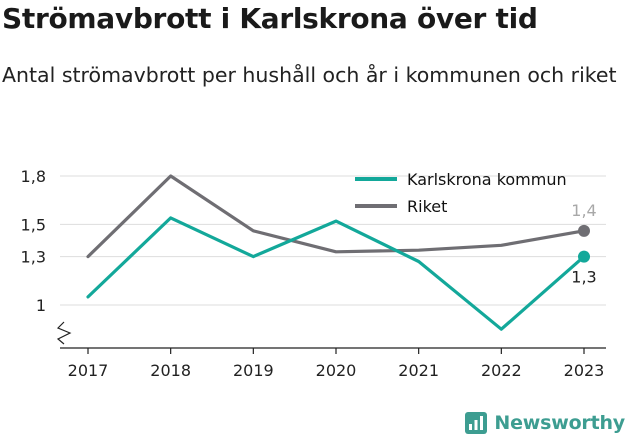 This screenshot has width=631, height=439. What do you see at coordinates (583, 277) in the screenshot?
I see `end-label: 1,3` at bounding box center [583, 277].